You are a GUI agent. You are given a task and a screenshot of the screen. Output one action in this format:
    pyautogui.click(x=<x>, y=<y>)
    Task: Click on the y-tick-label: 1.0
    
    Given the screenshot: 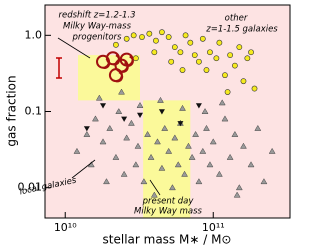 What is the action you would take?
    pyautogui.click(x=34, y=34)
    